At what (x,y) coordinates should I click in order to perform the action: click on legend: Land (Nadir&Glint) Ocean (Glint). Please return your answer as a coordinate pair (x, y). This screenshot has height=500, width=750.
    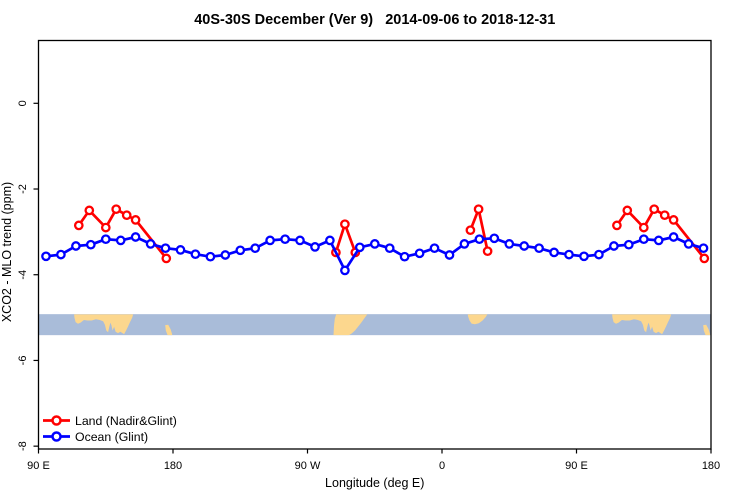
    Looking at the image, I should click on (110, 429).